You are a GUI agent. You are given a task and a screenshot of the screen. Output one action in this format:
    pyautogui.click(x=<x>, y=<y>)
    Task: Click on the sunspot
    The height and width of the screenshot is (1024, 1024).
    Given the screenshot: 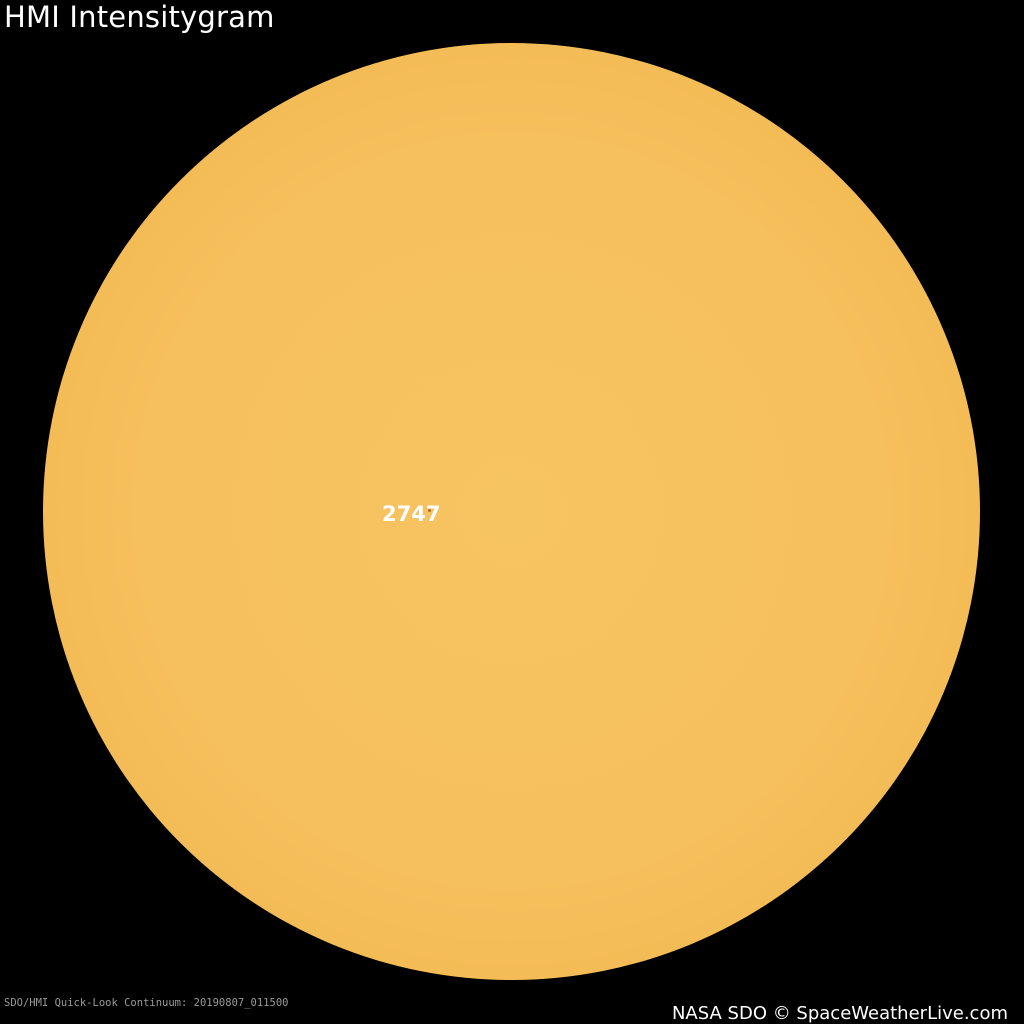 What is the action you would take?
    pyautogui.click(x=429, y=510)
    